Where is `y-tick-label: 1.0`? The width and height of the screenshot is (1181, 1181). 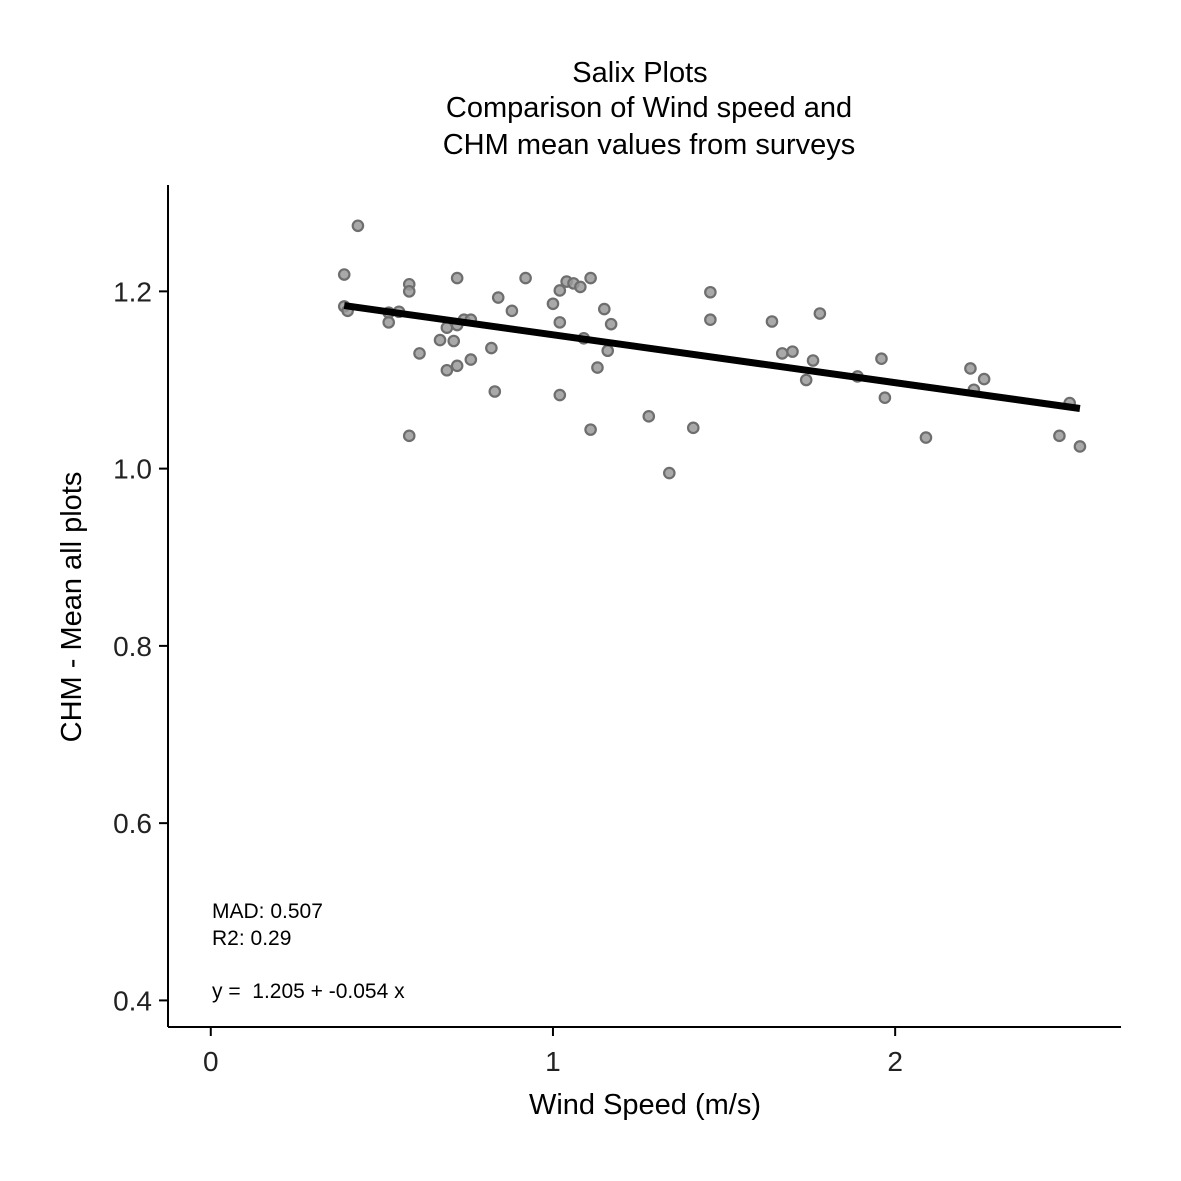 y-tick-label: 1.0 is located at coordinates (132, 469).